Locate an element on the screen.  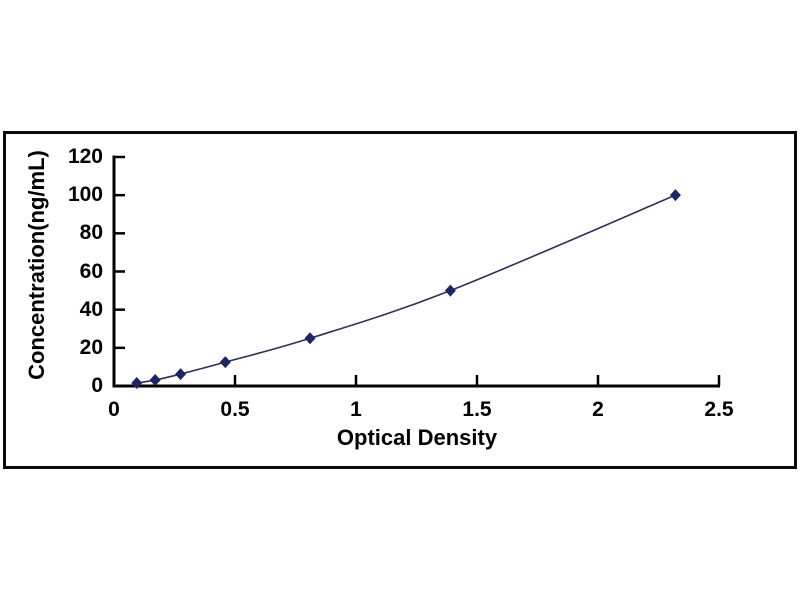
x-tick-label: 1 is located at coordinates (356, 409).